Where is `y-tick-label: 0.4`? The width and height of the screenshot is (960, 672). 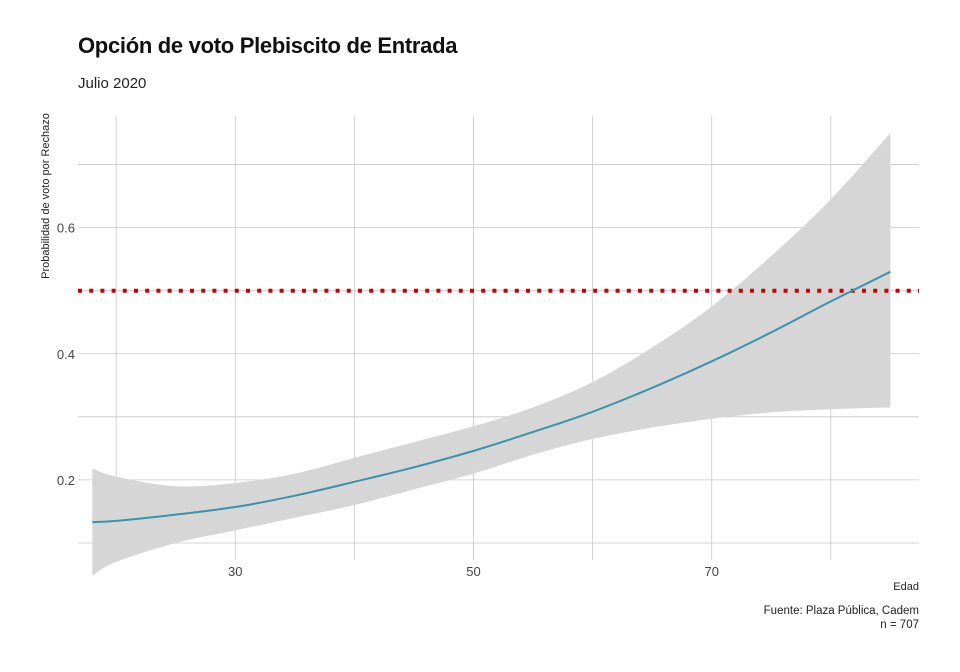
y-tick-label: 0.4 is located at coordinates (66, 354).